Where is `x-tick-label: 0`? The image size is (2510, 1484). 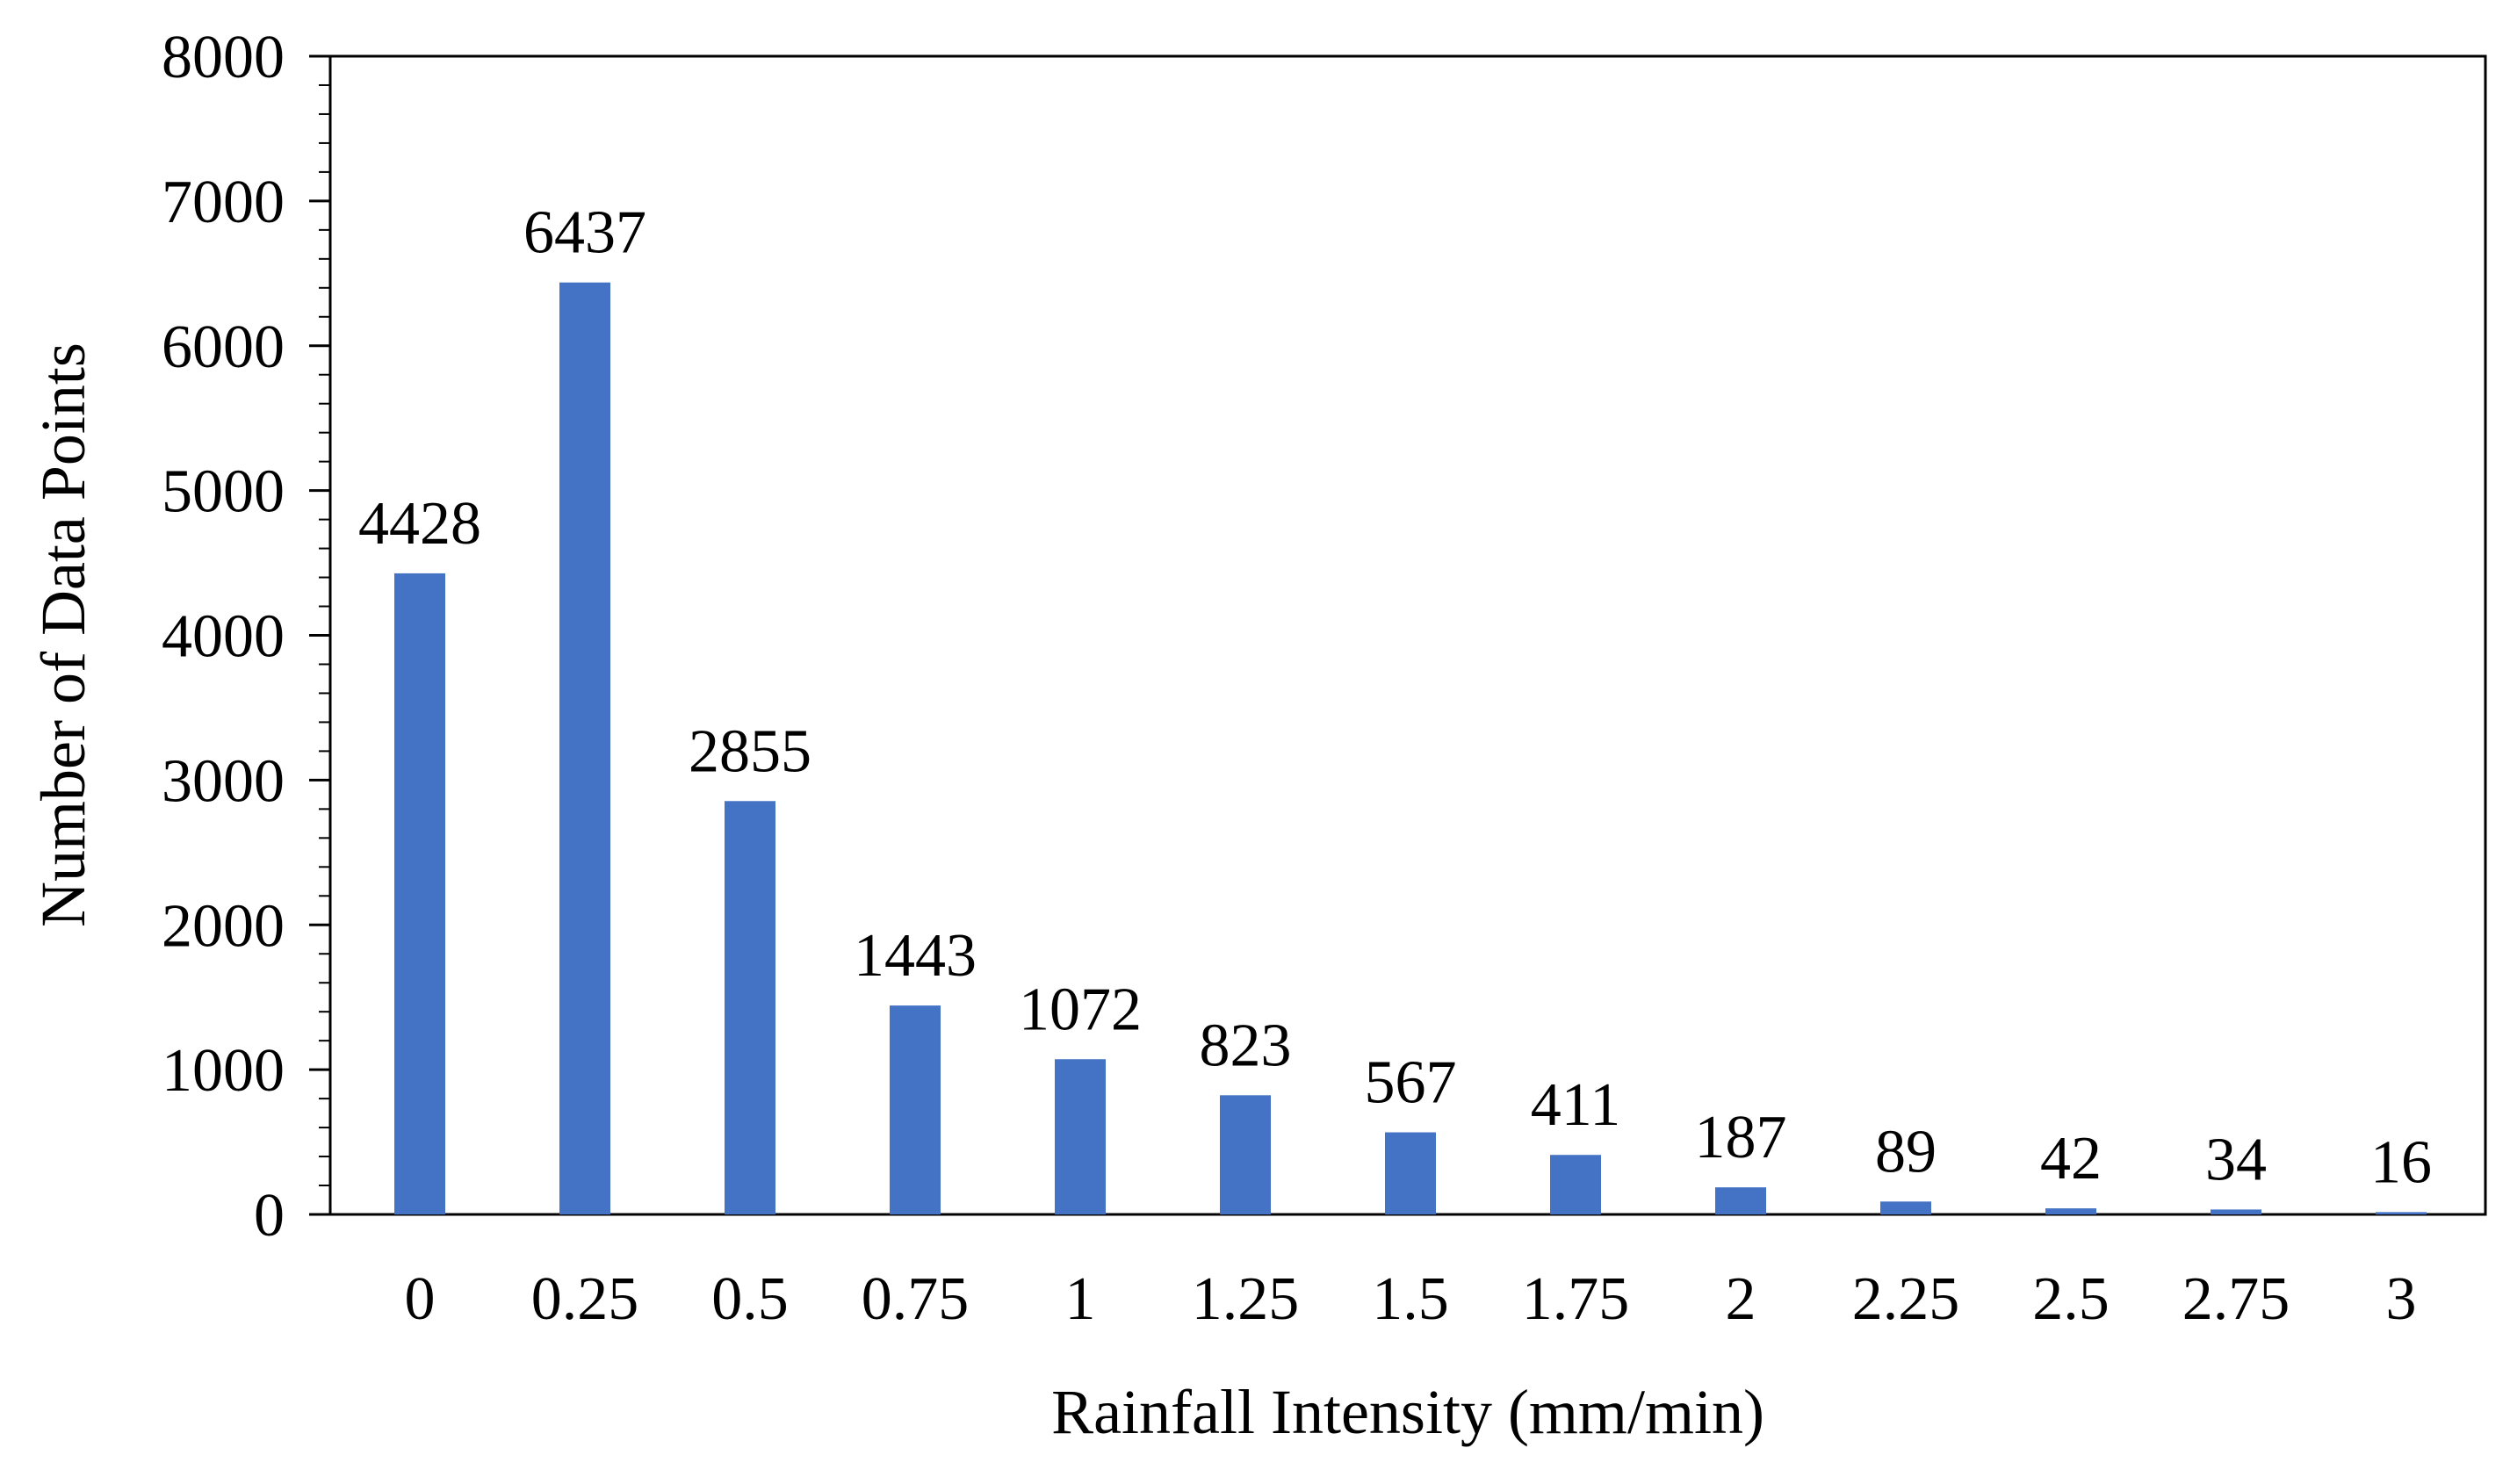 x-tick-label: 0 is located at coordinates (420, 1299).